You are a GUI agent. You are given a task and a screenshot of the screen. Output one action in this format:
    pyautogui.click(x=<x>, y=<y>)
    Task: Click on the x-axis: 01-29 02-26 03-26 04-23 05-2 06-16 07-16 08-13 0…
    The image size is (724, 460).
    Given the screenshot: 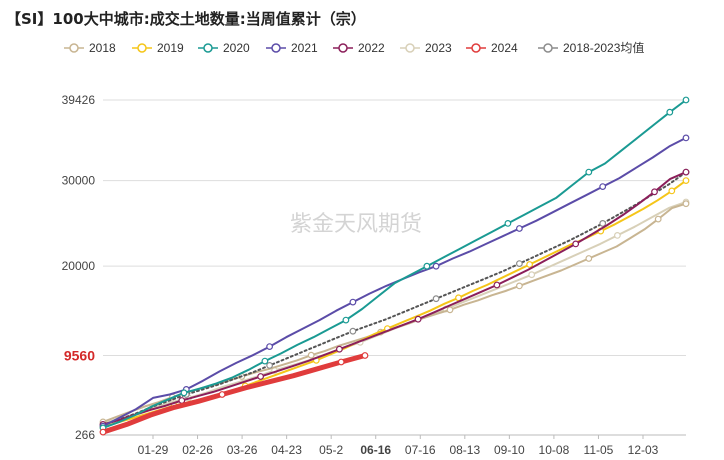 What is the action you would take?
    pyautogui.click(x=394, y=445)
    